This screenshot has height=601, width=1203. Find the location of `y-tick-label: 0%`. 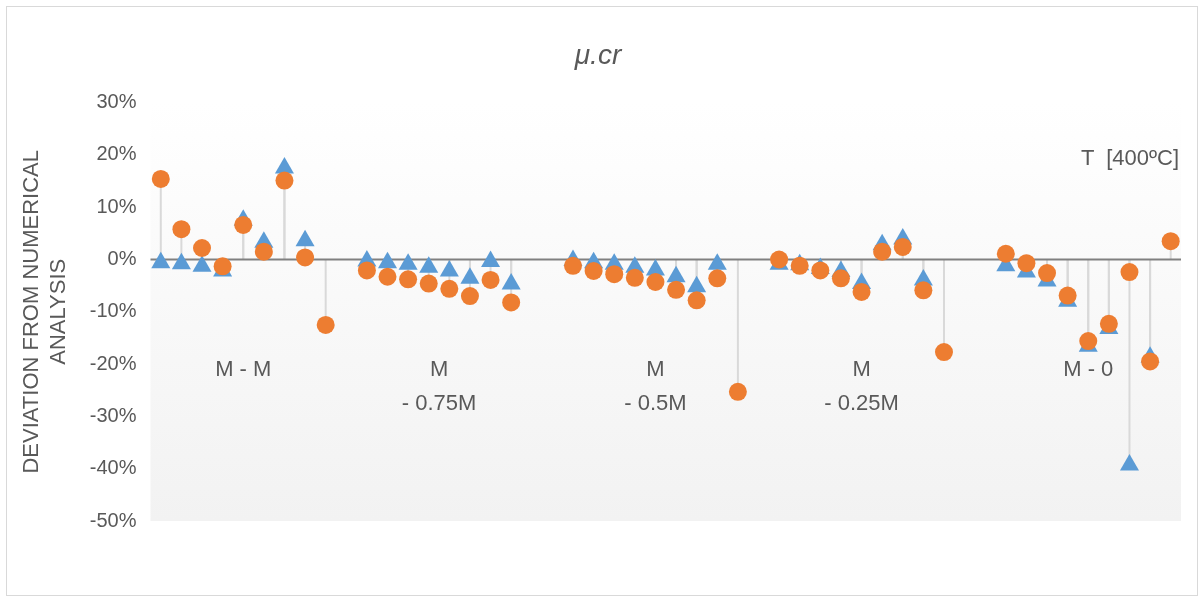

y-tick-label: 0% is located at coordinates (122, 258).